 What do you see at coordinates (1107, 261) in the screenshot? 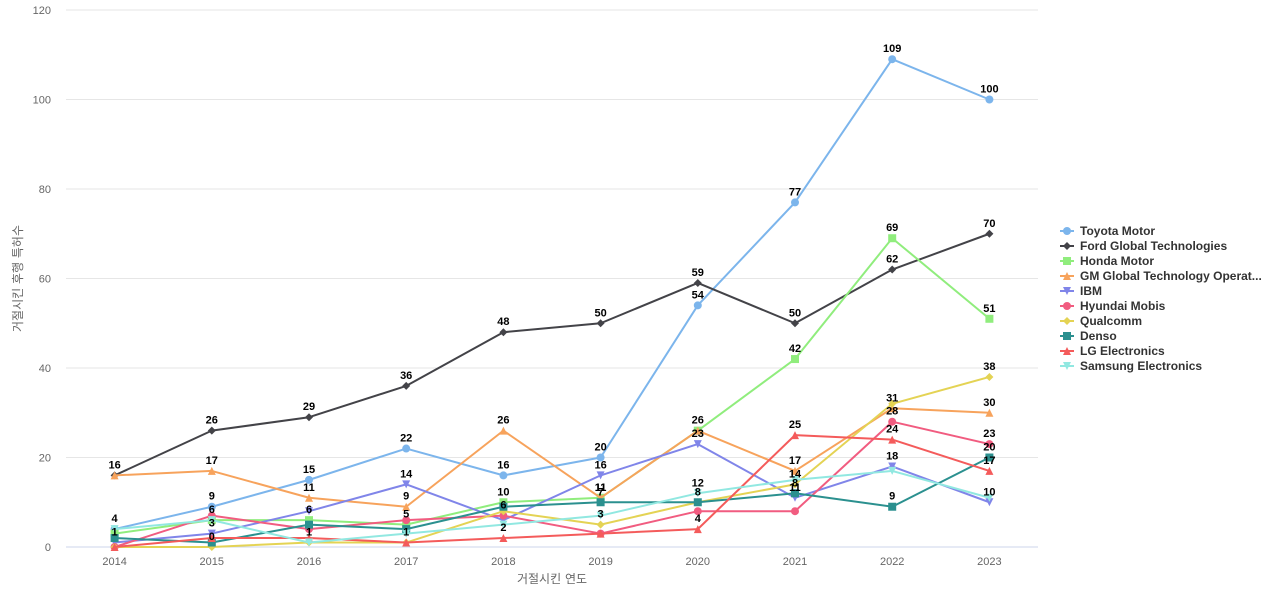
I see `legend-item: Honda Motor` at bounding box center [1107, 261].